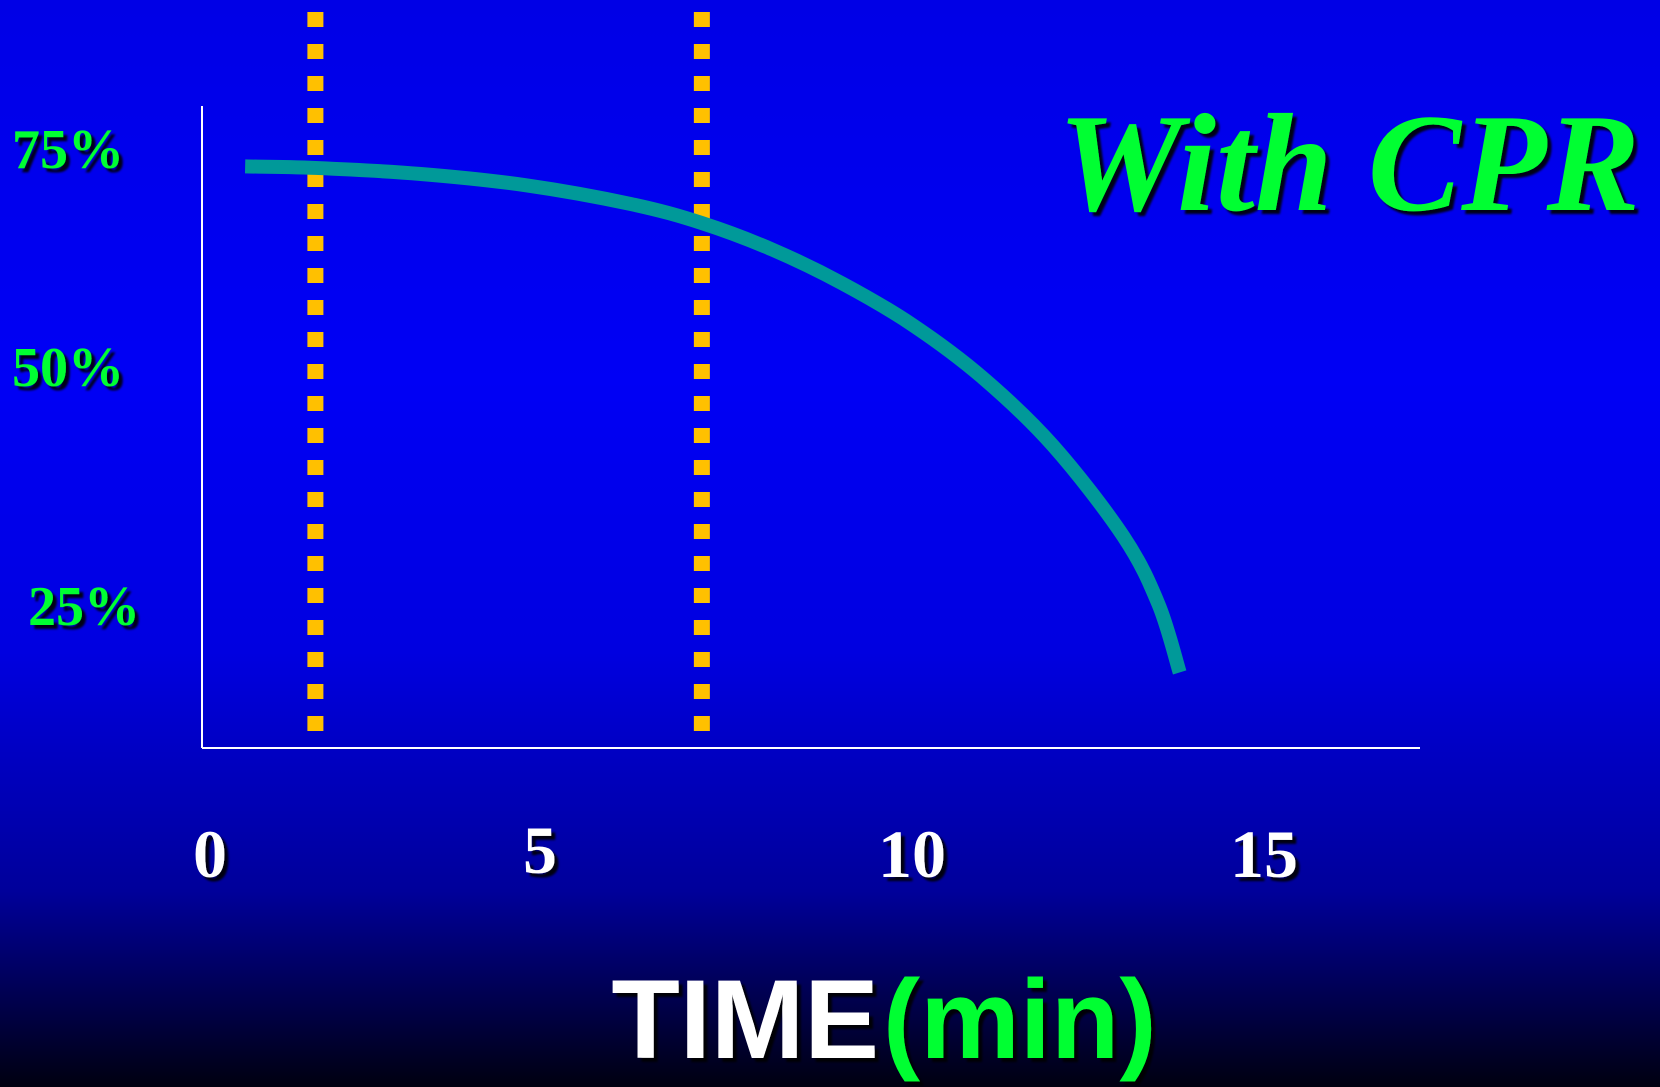 The width and height of the screenshot is (1660, 1087). I want to click on chart-title: With CPR, so click(1349, 163).